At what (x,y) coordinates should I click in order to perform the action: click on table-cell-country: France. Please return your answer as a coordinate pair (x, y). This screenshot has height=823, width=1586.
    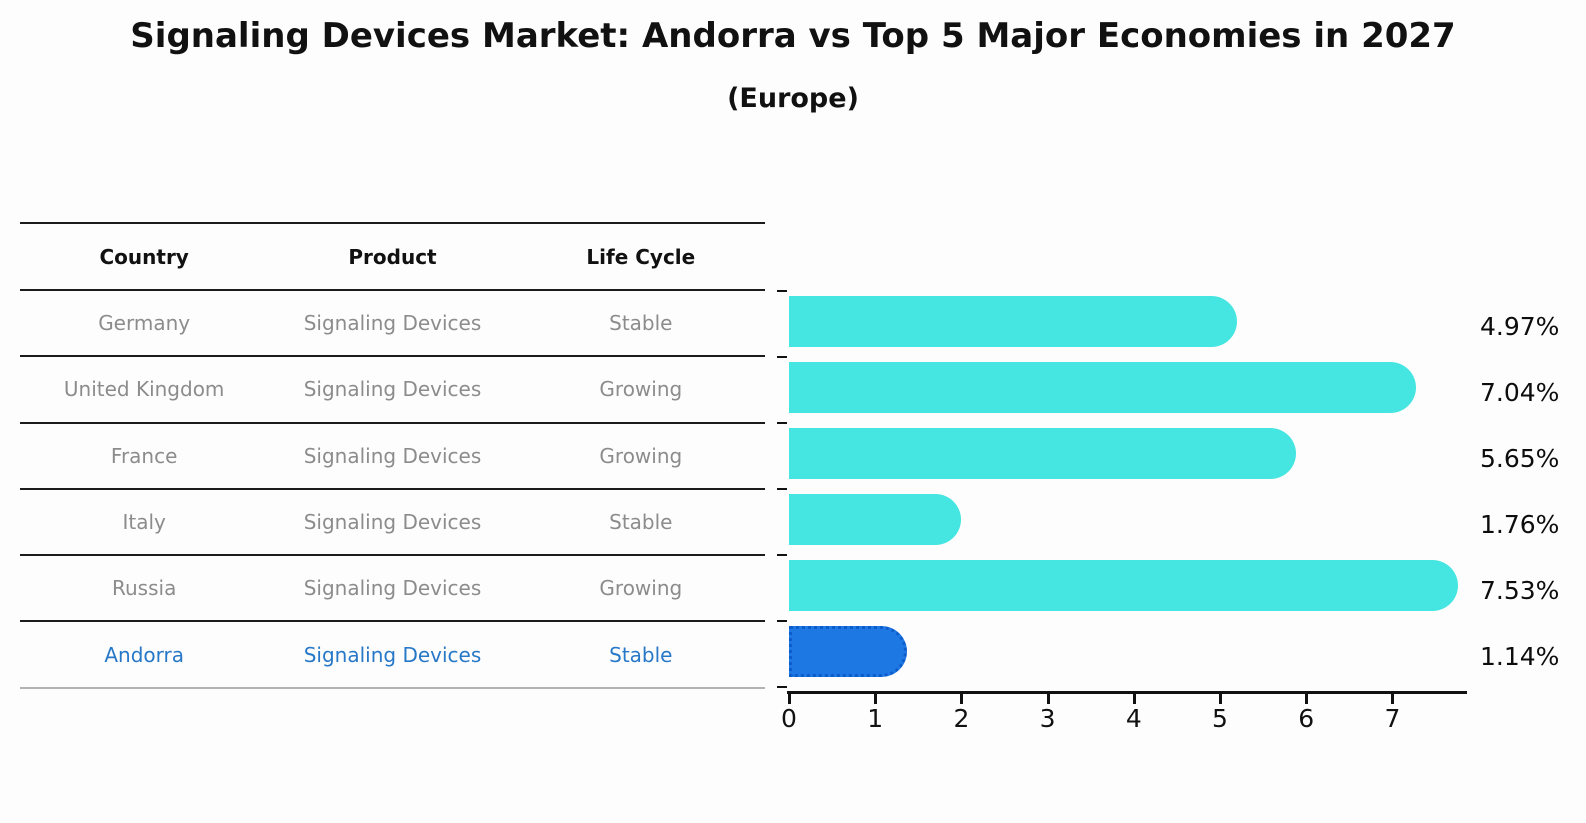
    Looking at the image, I should click on (144, 455).